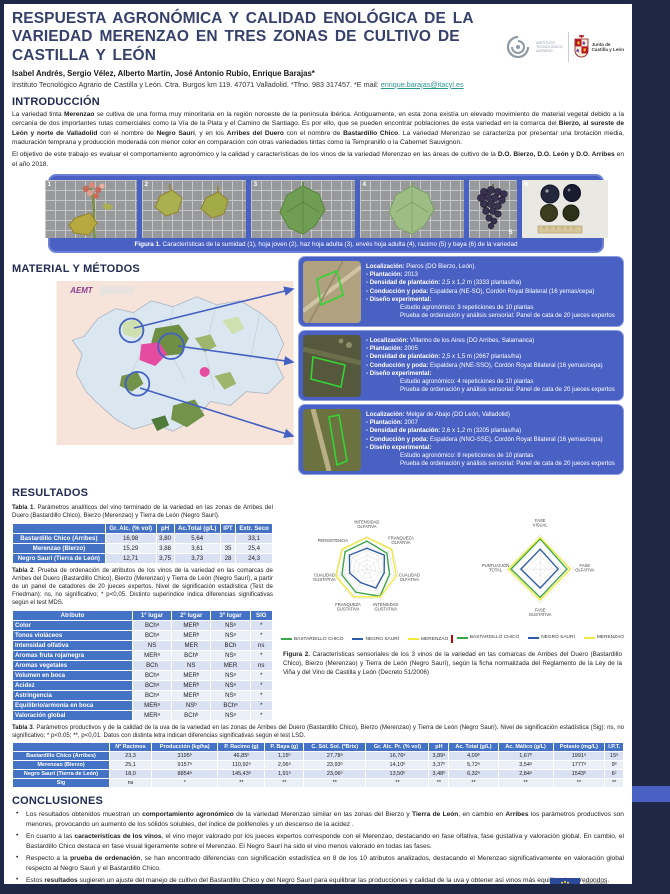 The width and height of the screenshot is (670, 894). I want to click on castilla-leon-do-map: AEMT, so click(175, 363).